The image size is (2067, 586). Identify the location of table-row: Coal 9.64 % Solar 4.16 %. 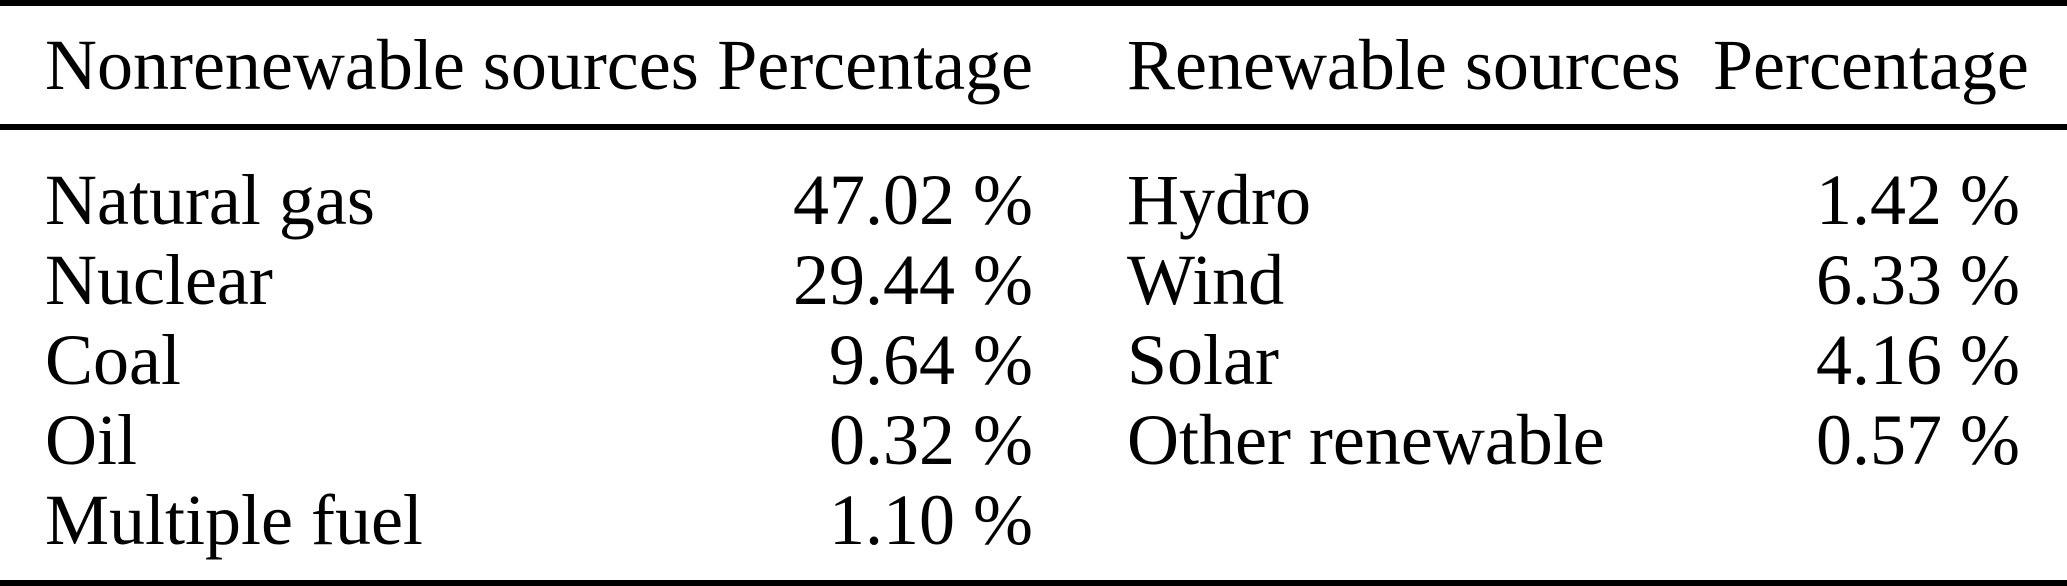
(1033, 360).